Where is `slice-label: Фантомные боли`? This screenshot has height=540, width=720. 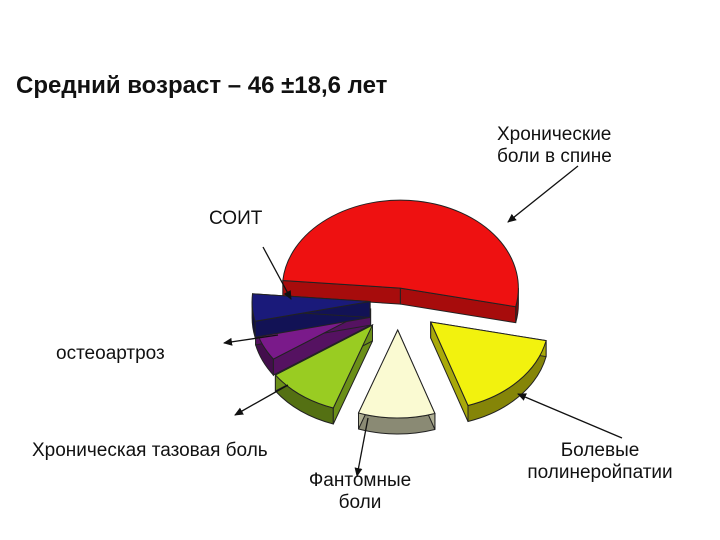
slice-label: Фантомные боли is located at coordinates (360, 491).